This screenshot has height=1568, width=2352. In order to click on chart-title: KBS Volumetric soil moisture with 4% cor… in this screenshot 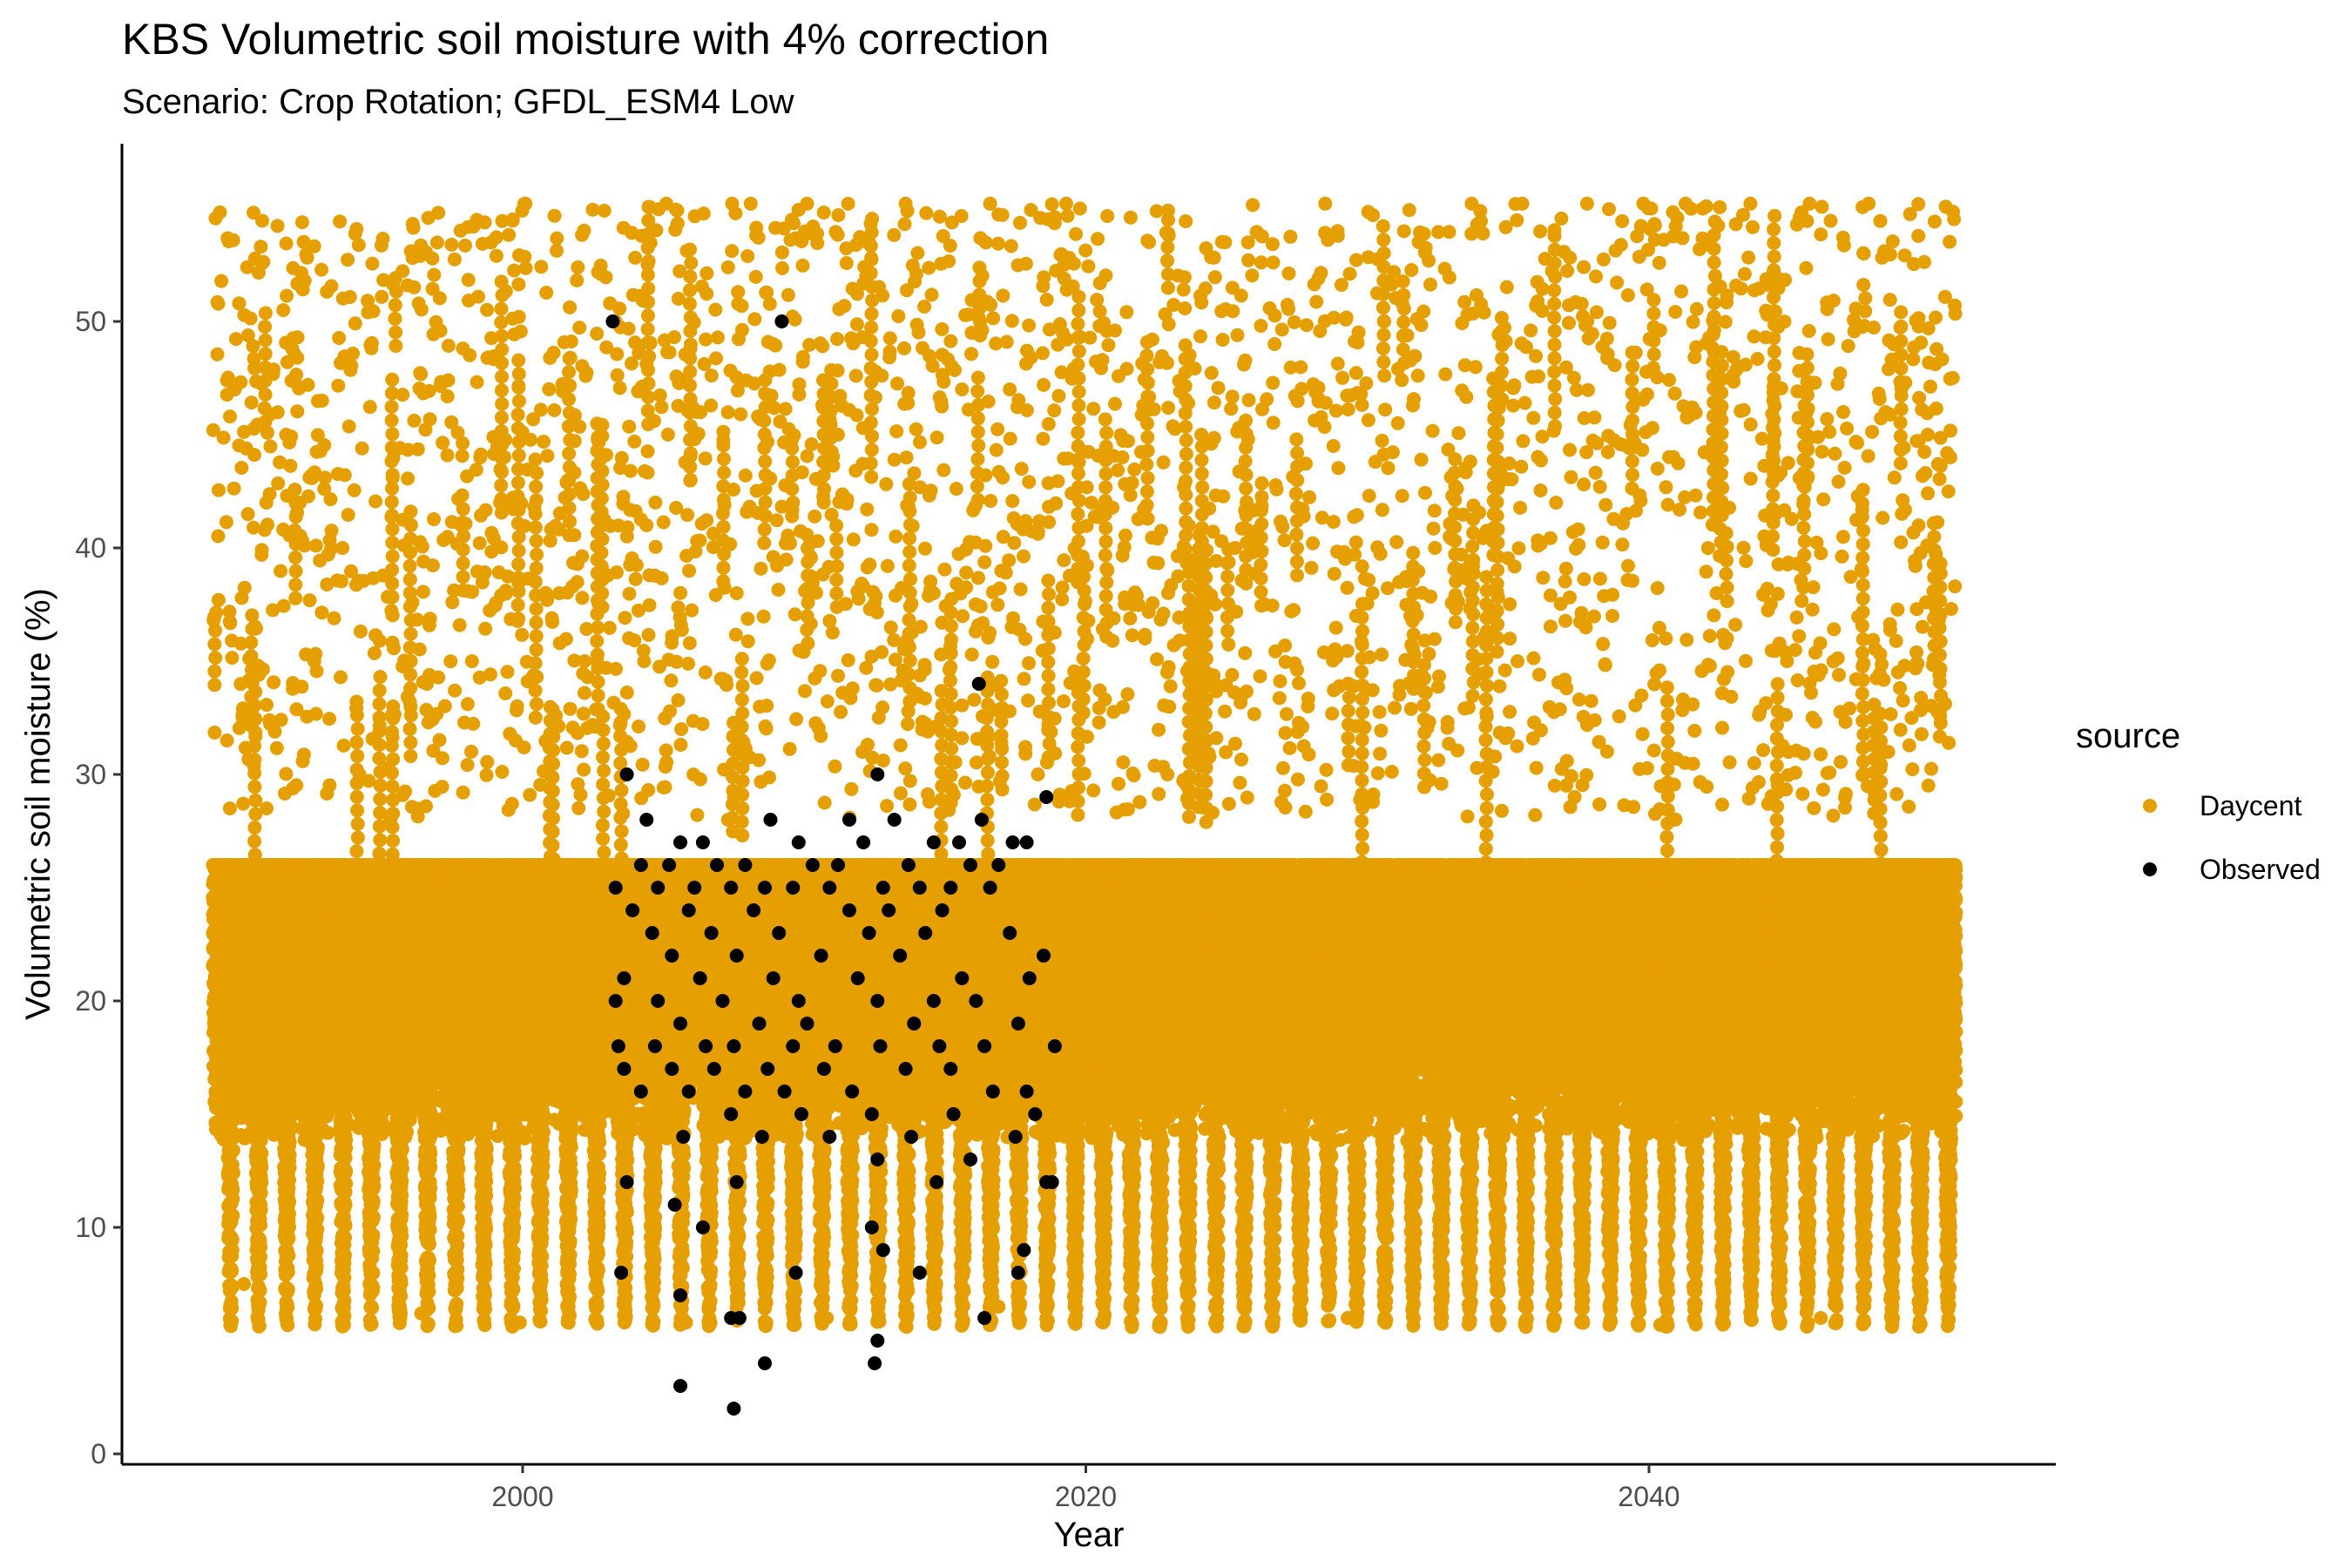, I will do `click(585, 40)`.